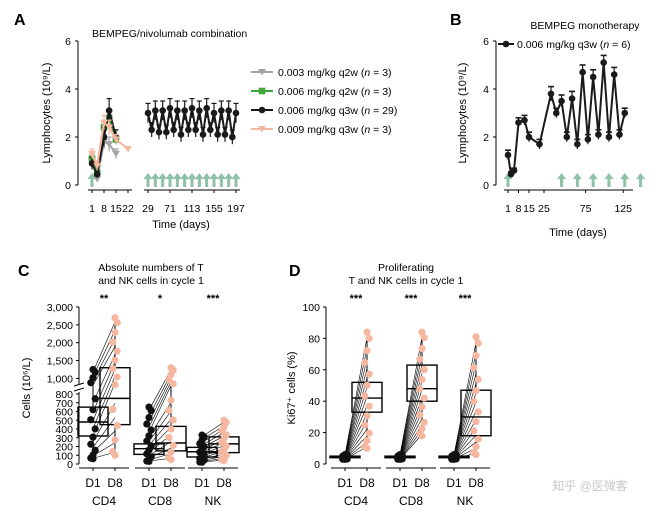 This screenshot has width=663, height=511. What do you see at coordinates (27, 388) in the screenshot?
I see `y-axis-label: Cells (10⁶/L)` at bounding box center [27, 388].